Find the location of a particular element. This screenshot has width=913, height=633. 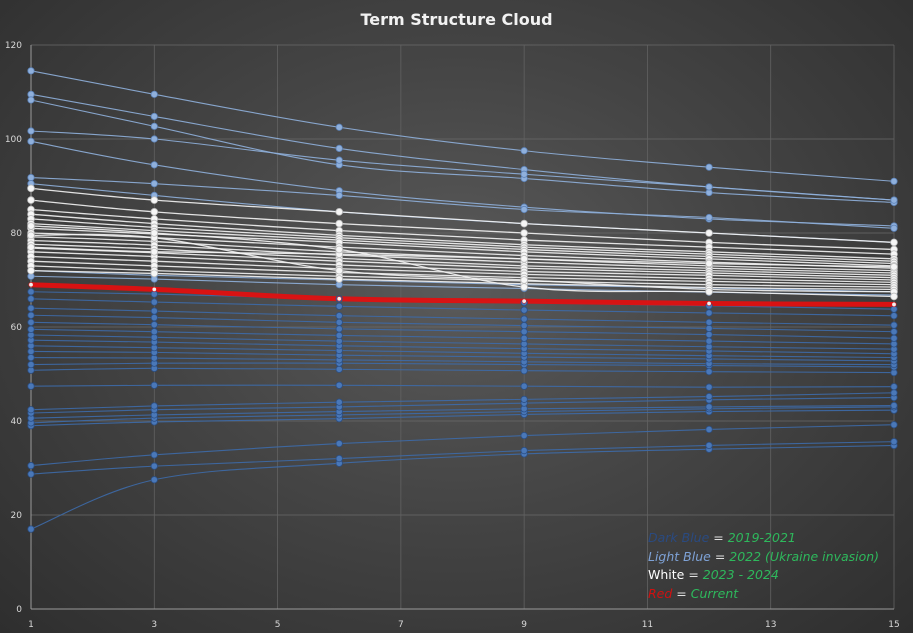

legend-range-light-blue: 2022 (Ukraine invasion) is located at coordinates (804, 556).